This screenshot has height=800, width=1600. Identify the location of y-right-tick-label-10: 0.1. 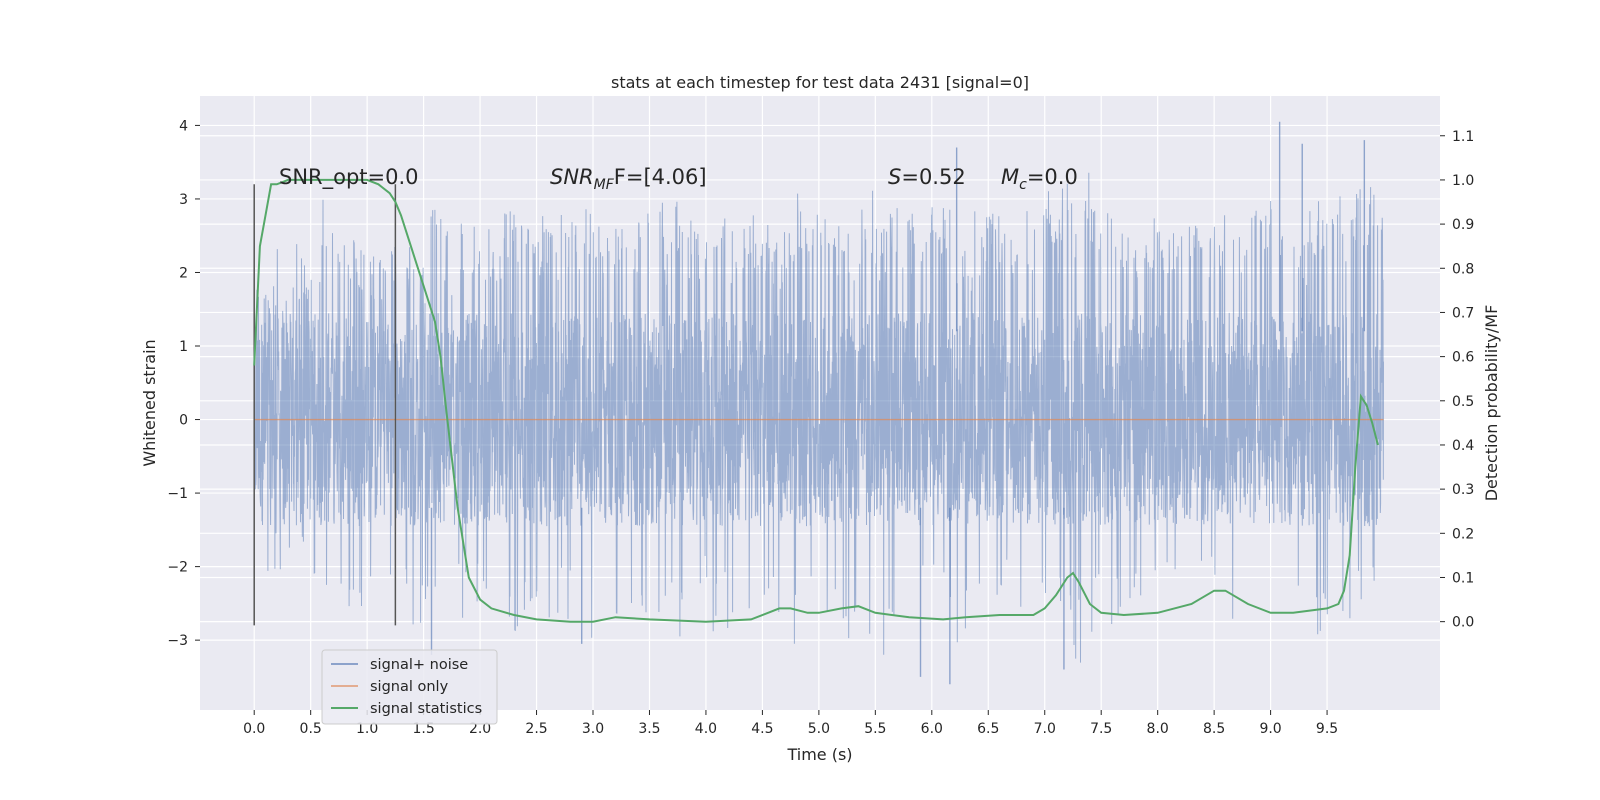
(1463, 578).